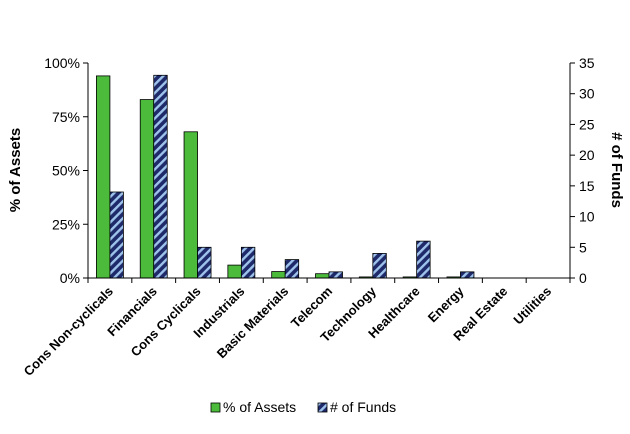 This screenshot has height=434, width=630. Describe the element at coordinates (583, 278) in the screenshot. I see `y2-tick-label: 0` at that location.